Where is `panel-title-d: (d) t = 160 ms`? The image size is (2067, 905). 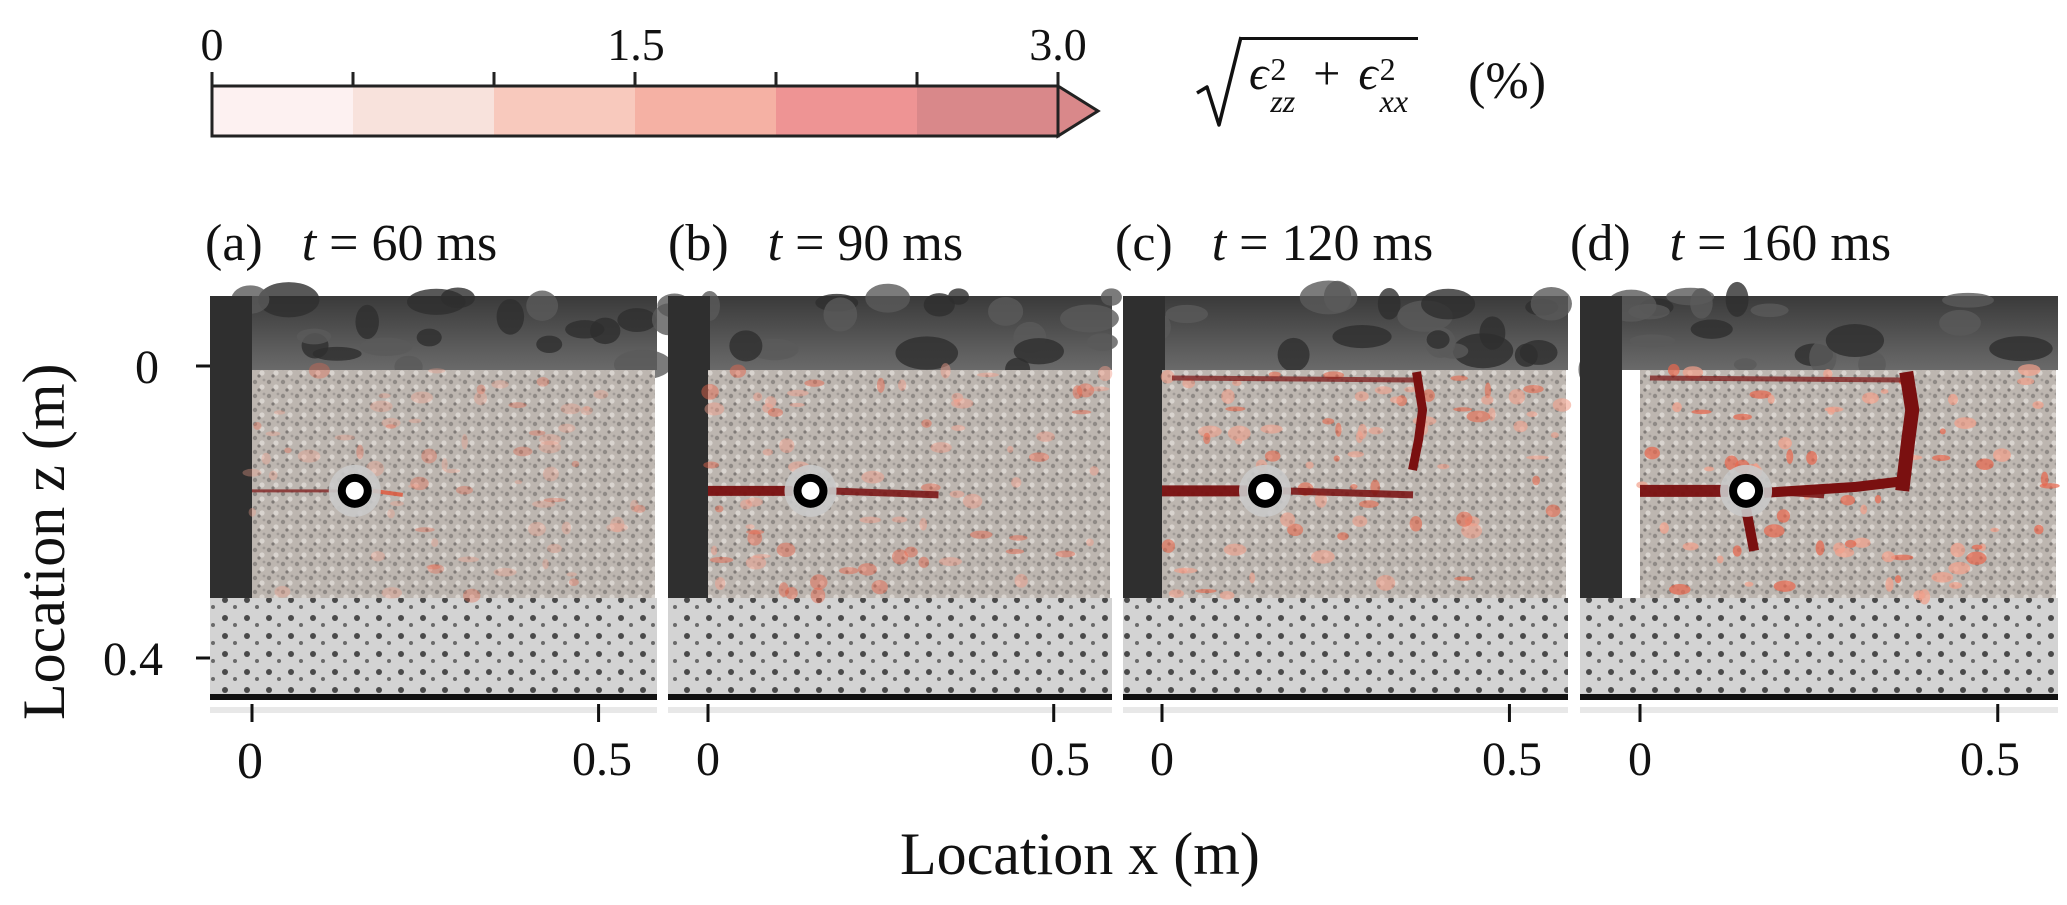
panel-title-d: (d) t = 160 ms is located at coordinates (1730, 244).